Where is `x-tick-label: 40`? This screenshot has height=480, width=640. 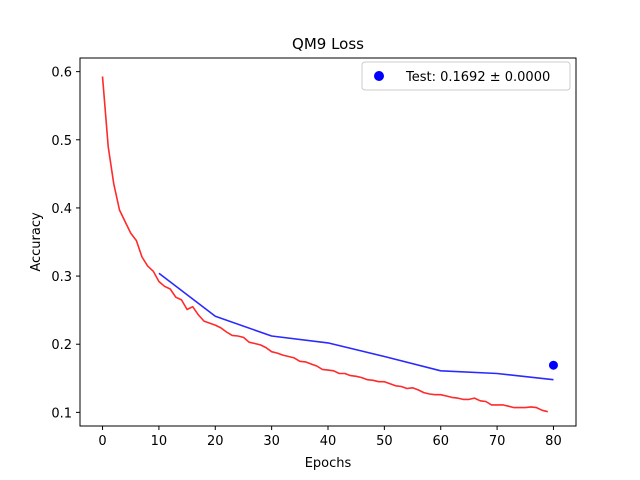 x-tick-label: 40 is located at coordinates (328, 441).